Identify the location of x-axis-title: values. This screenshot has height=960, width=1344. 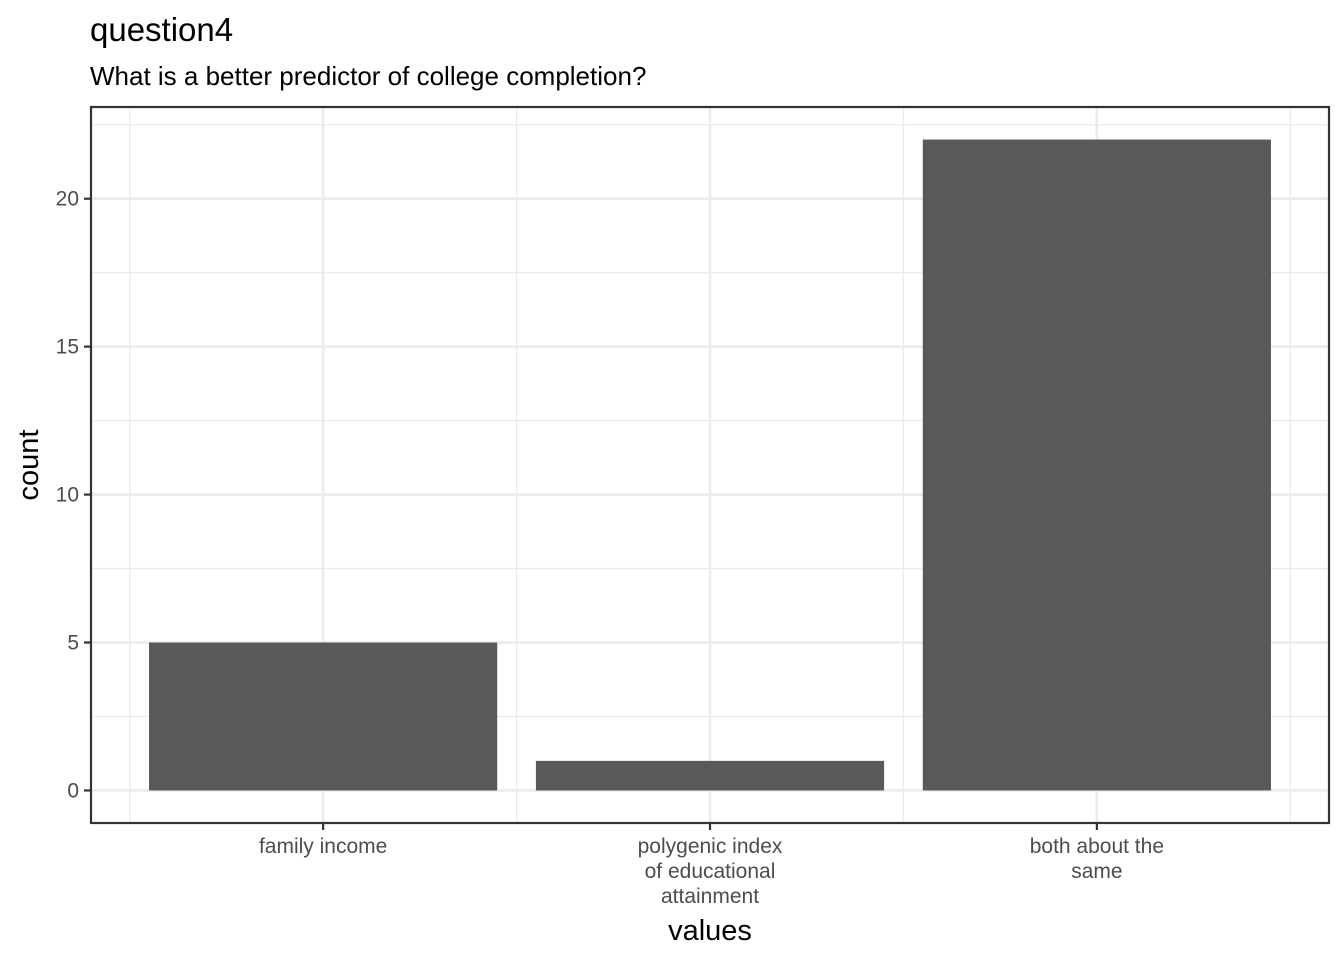
(710, 931).